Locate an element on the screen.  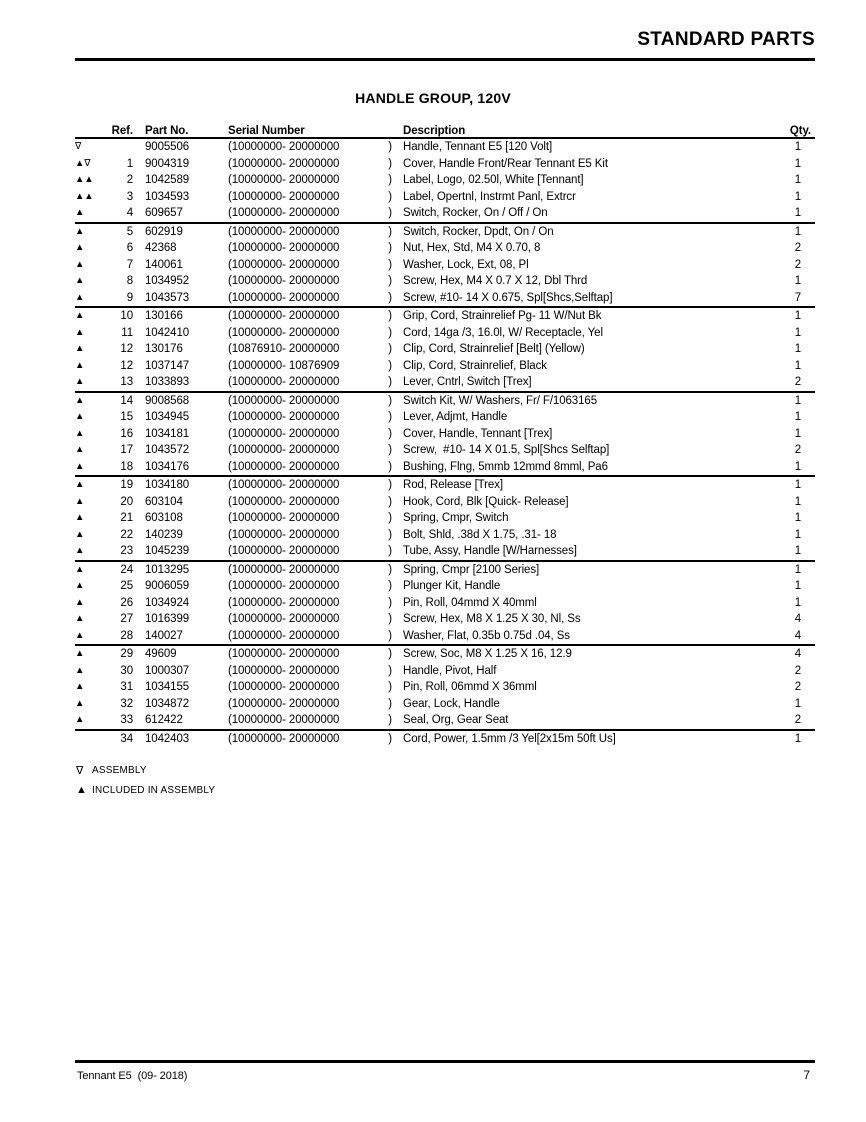
part-number-cell: 1042589 is located at coordinates (167, 180).